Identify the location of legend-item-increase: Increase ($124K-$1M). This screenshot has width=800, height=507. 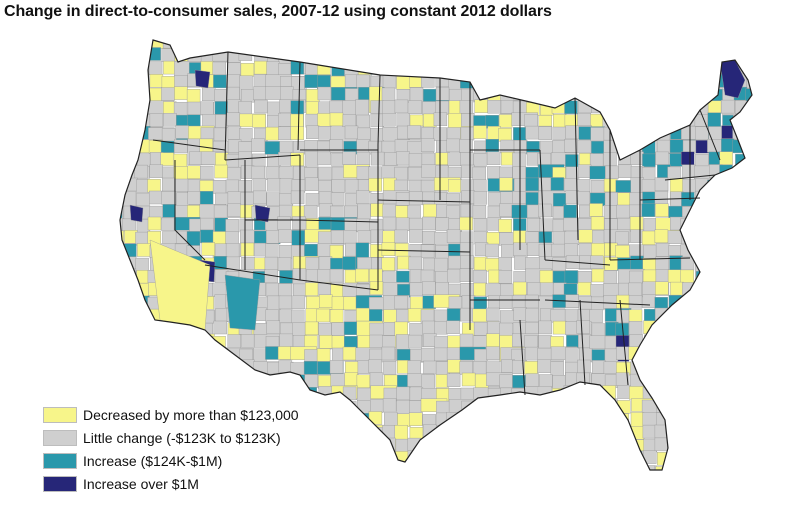
(171, 460).